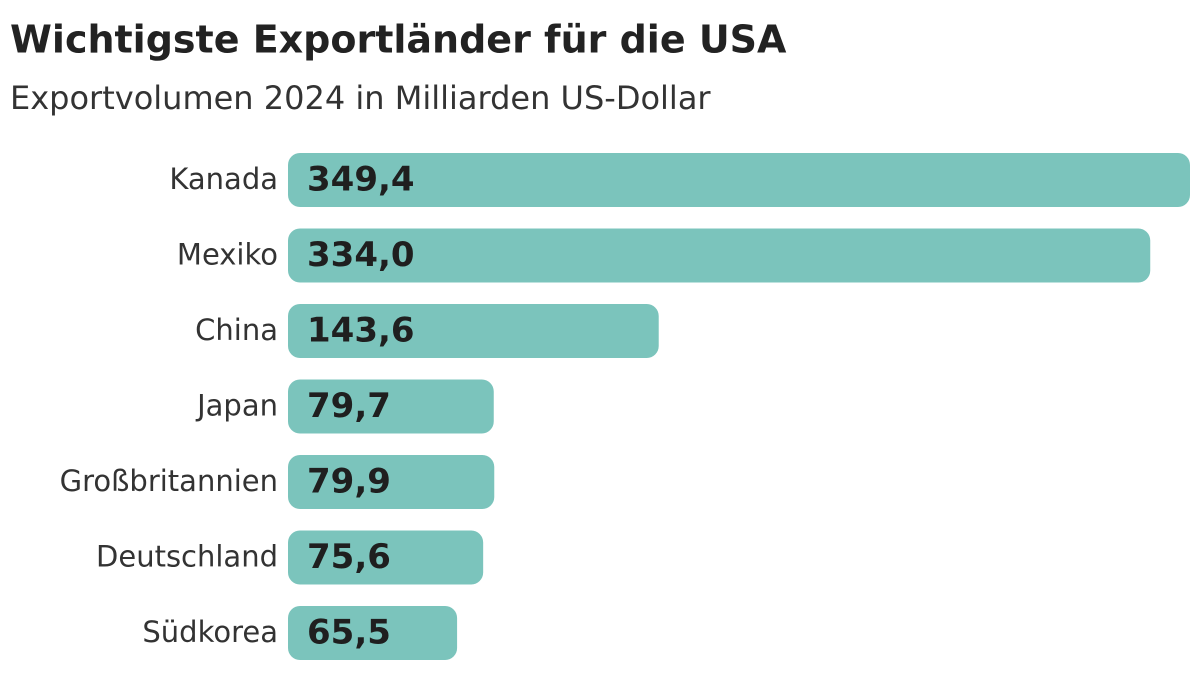 Image resolution: width=1200 pixels, height=688 pixels. Describe the element at coordinates (349, 482) in the screenshot. I see `value-label: 79,9` at that location.